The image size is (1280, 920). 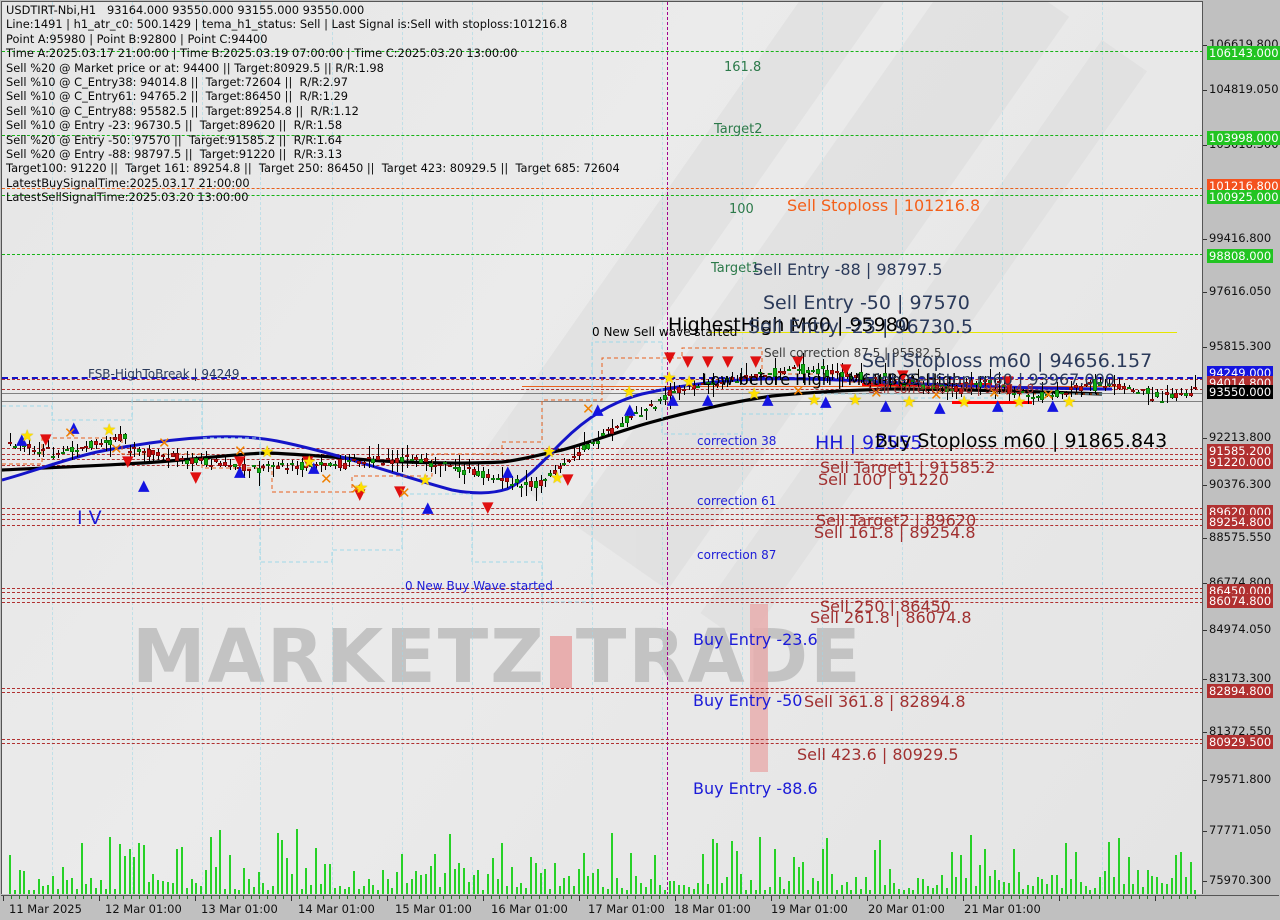 What do you see at coordinates (1243, 186) in the screenshot?
I see `price-badge: 101216.800` at bounding box center [1243, 186].